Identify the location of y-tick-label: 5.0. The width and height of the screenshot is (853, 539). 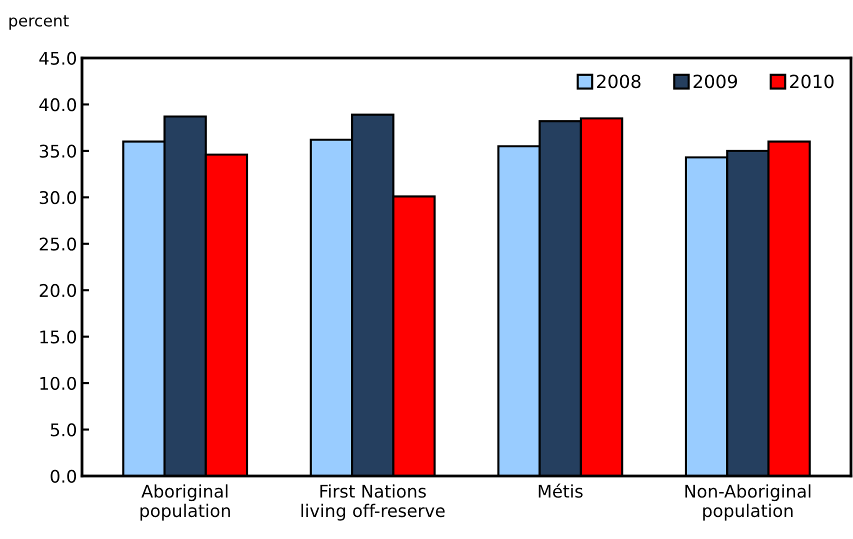
(63, 429).